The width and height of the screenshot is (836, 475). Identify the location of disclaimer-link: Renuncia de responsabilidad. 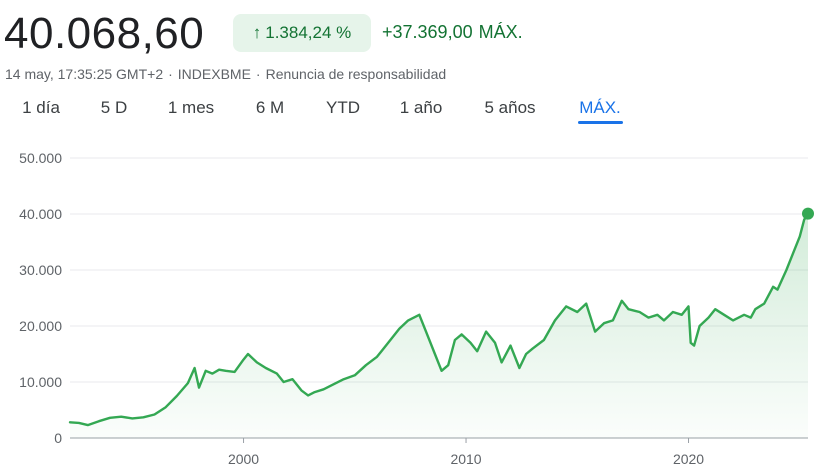
(356, 74).